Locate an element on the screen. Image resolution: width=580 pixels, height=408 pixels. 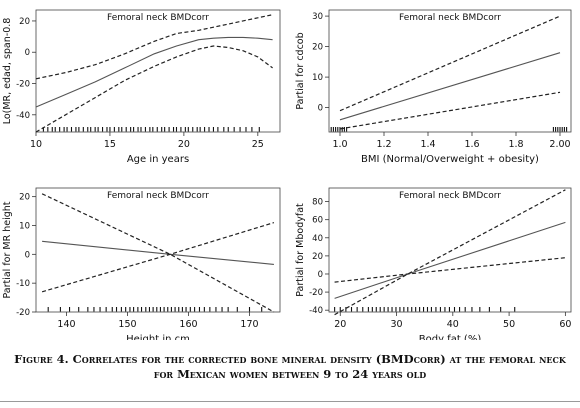
y-tick-label: 80 is located at coordinates (317, 203).